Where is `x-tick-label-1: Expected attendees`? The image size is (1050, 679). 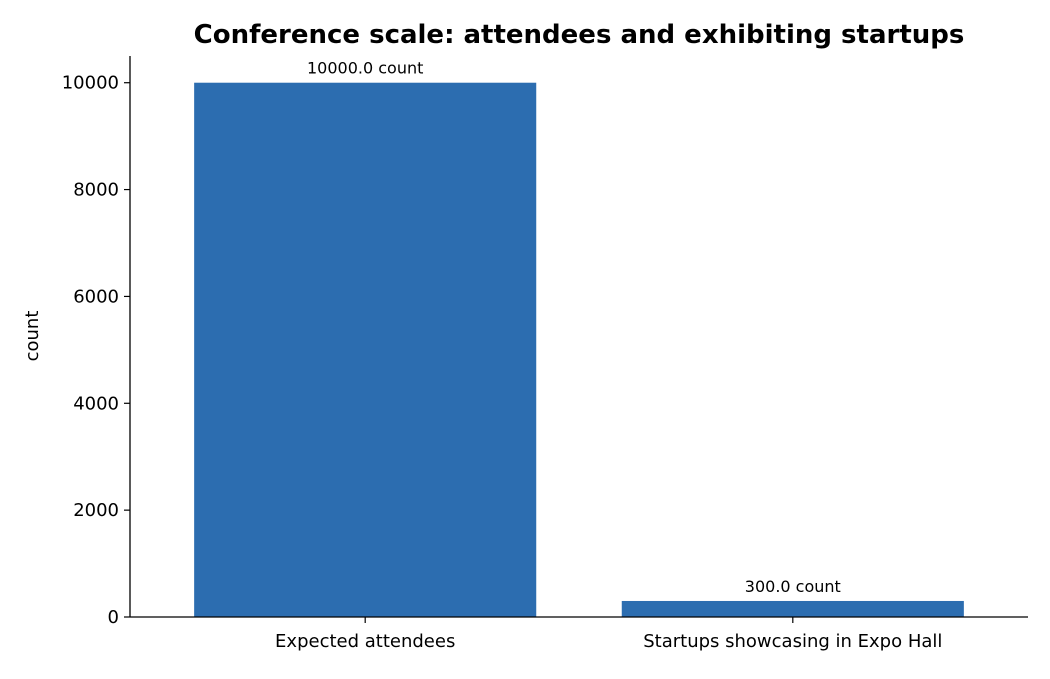
x-tick-label-1: Expected attendees is located at coordinates (365, 641).